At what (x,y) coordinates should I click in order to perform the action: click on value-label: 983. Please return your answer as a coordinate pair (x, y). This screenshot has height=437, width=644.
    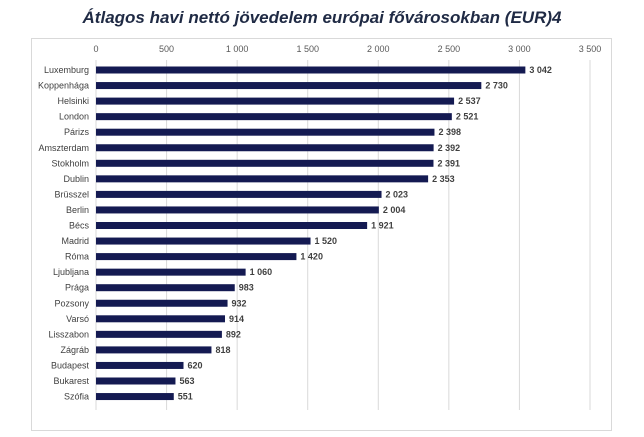
    Looking at the image, I should click on (246, 288).